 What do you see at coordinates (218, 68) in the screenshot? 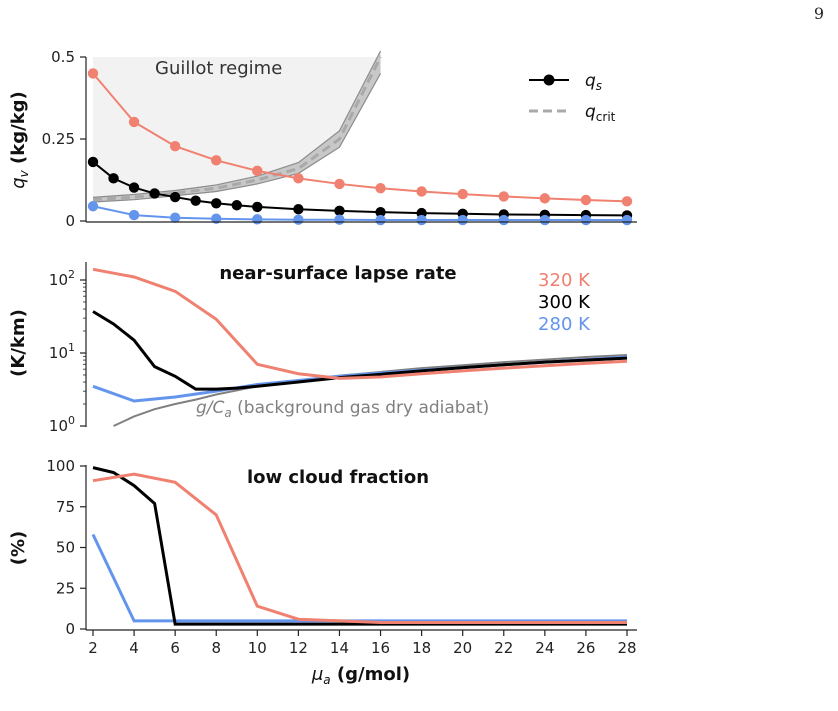
I see `guillot-label: Guillot regime` at bounding box center [218, 68].